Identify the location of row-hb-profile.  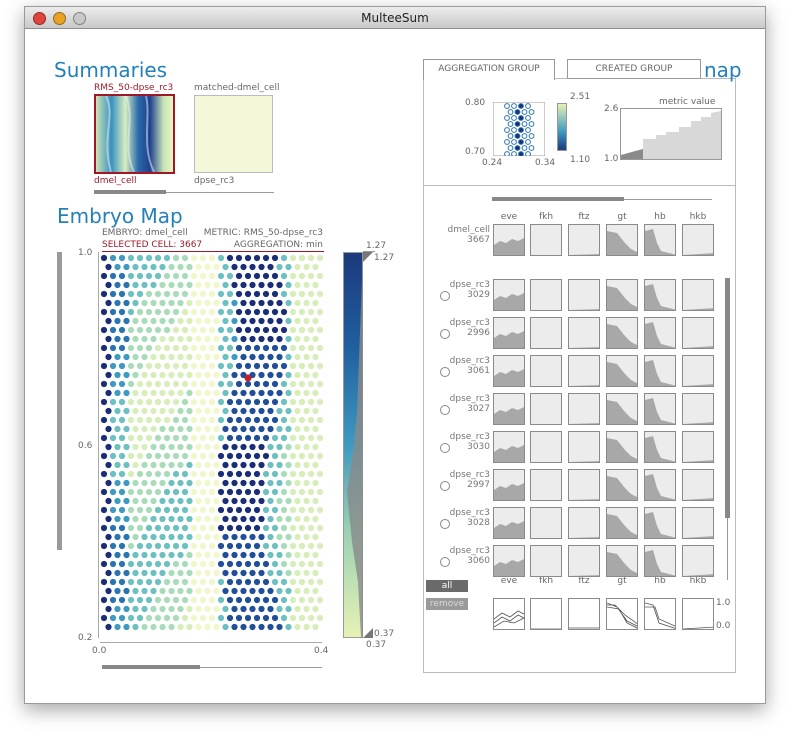
(660, 295).